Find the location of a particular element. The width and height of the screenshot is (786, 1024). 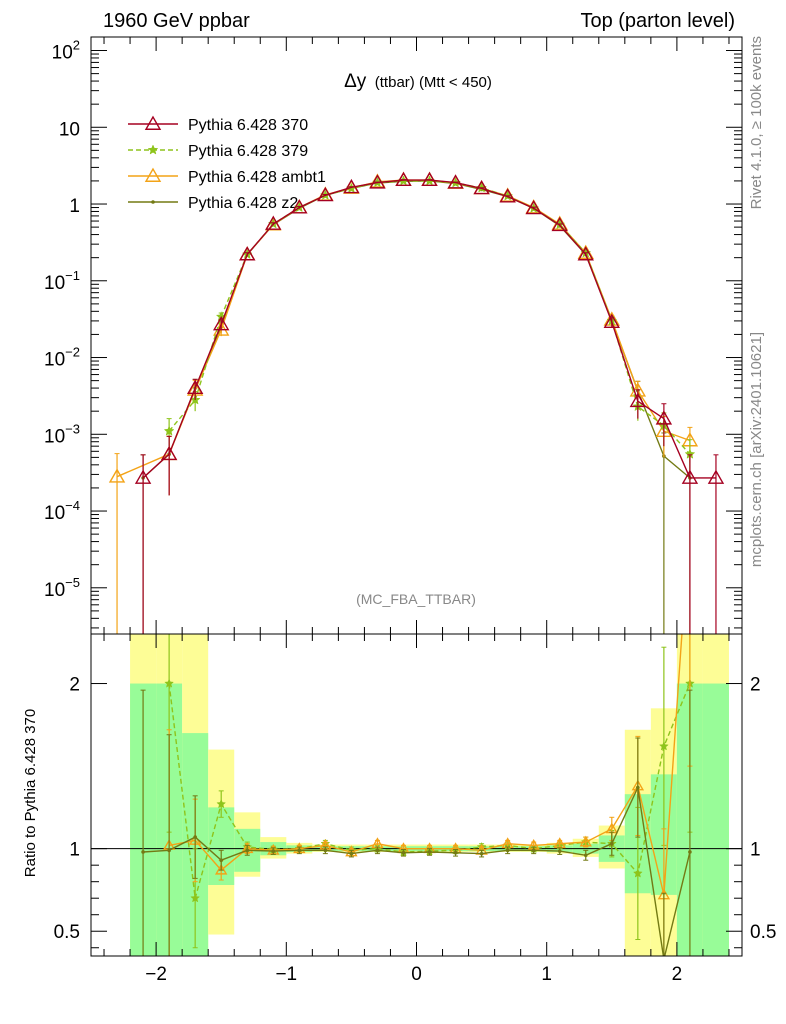

ratio-line-z2 is located at coordinates (417, 870).